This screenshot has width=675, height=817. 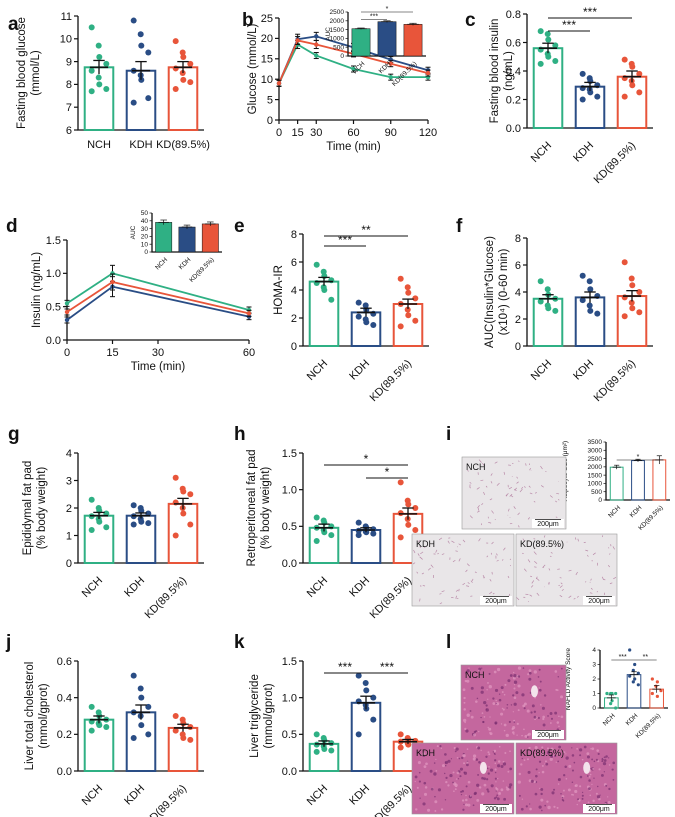 What do you see at coordinates (569, 25) in the screenshot?
I see `significance-label: ***` at bounding box center [569, 25].